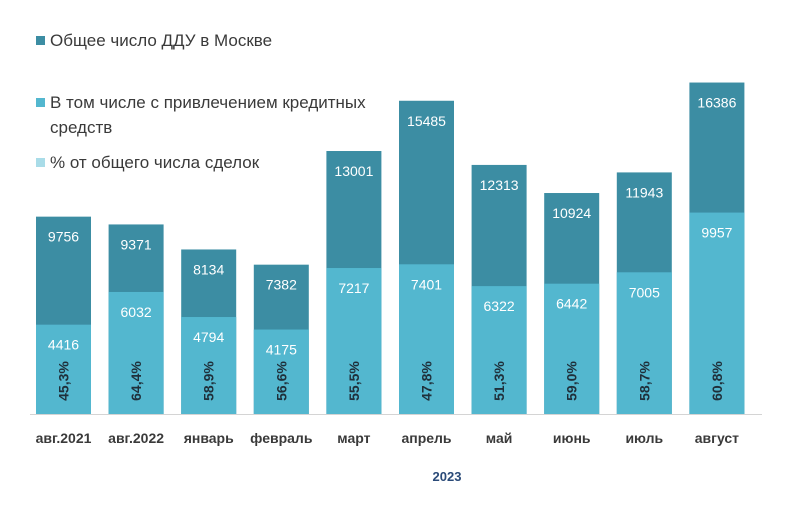 Image resolution: width=800 pixels, height=517 pixels. Describe the element at coordinates (136, 438) in the screenshot. I see `x-tick-label: авг.2022` at that location.